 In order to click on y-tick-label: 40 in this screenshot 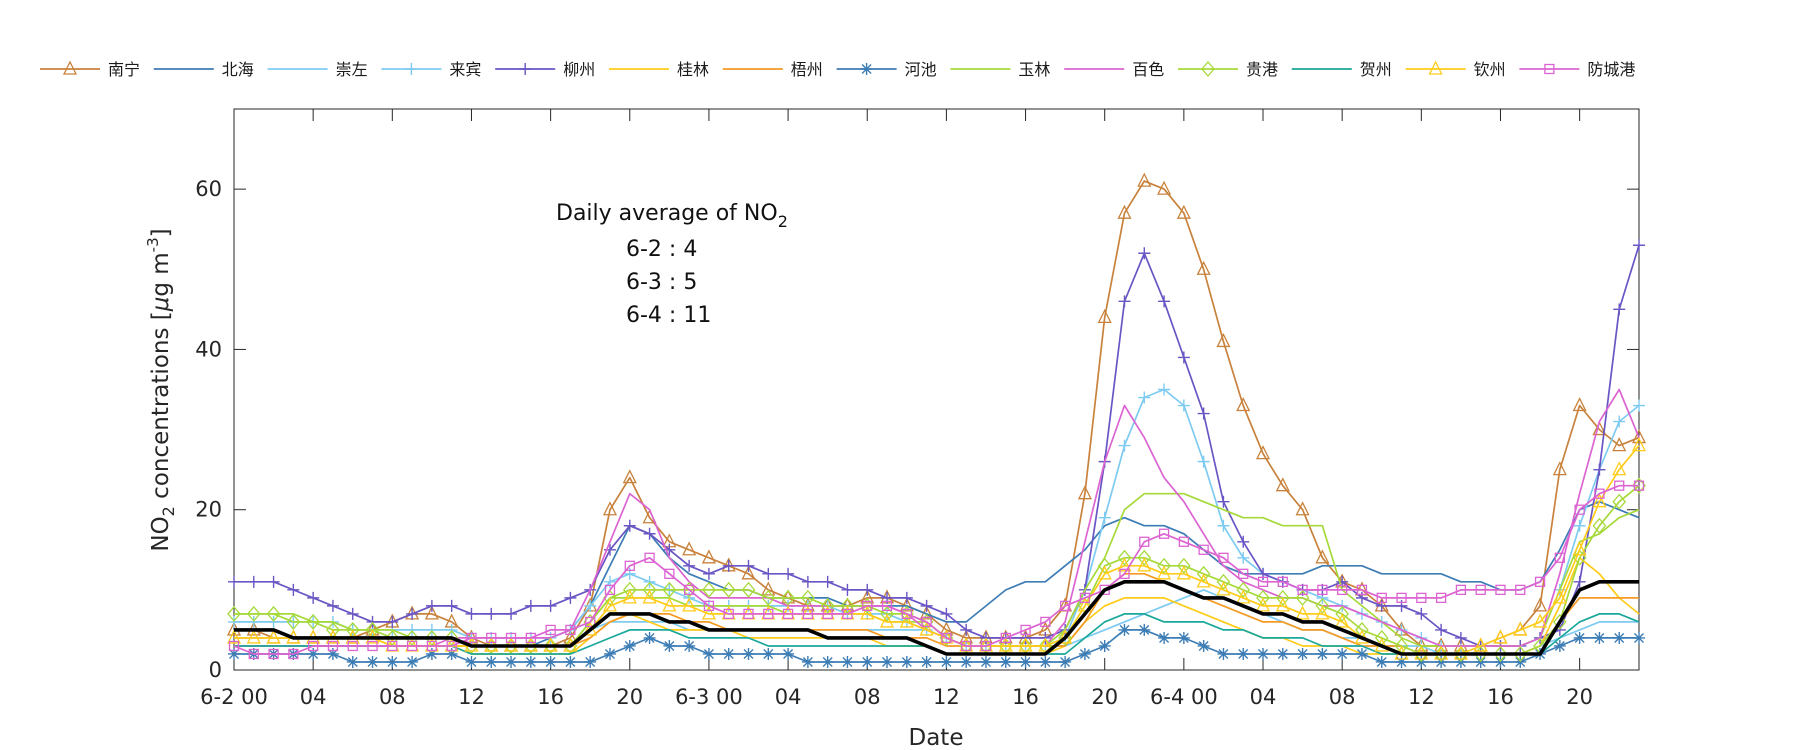, I will do `click(208, 349)`.